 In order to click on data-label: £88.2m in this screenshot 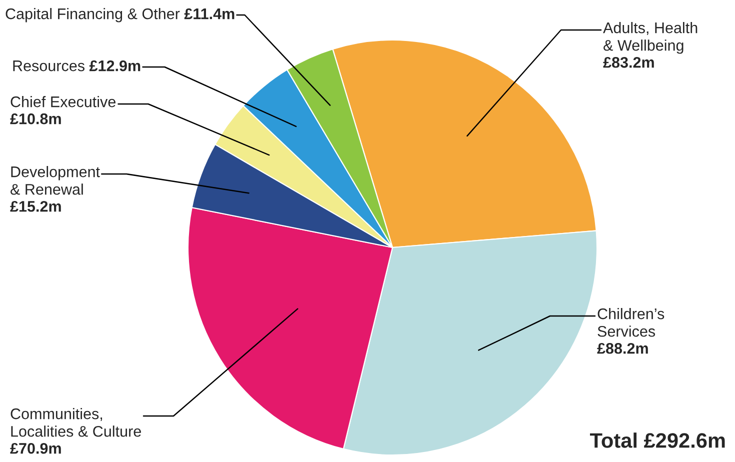, I will do `click(622, 348)`.